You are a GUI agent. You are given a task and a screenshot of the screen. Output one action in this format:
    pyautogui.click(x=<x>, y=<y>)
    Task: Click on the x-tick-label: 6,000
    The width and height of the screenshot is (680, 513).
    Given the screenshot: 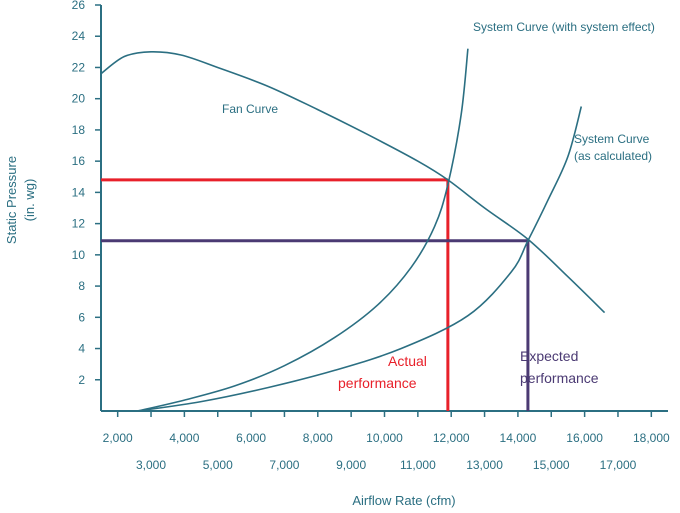 What is the action you would take?
    pyautogui.click(x=251, y=438)
    